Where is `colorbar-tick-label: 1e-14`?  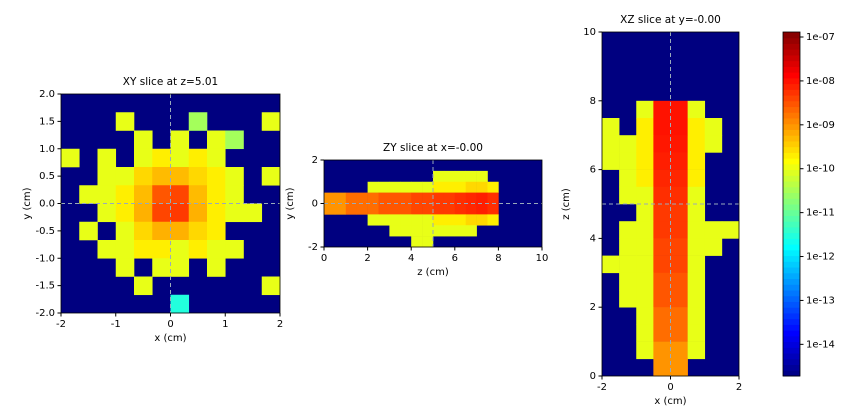
colorbar-tick-label: 1e-14 is located at coordinates (820, 344).